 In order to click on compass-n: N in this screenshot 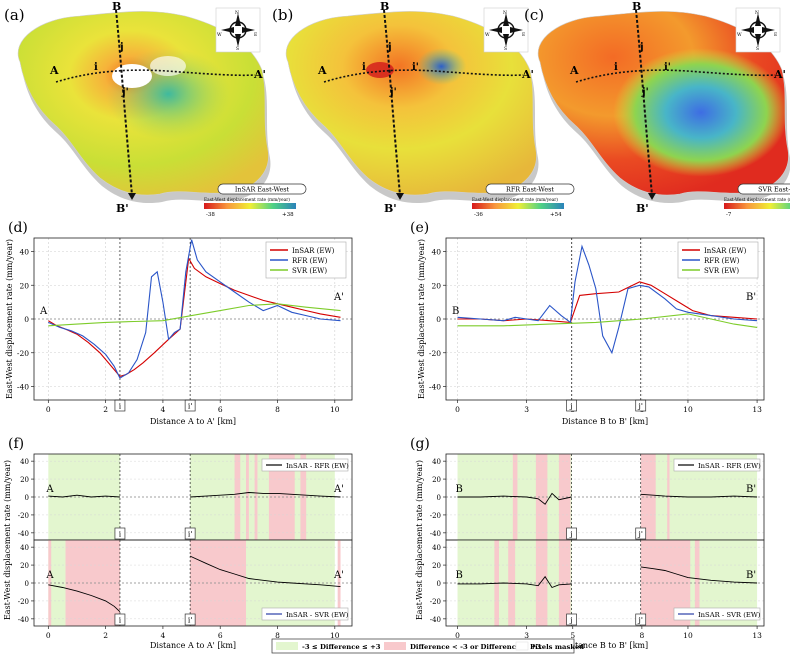, I will do `click(505, 13)`.